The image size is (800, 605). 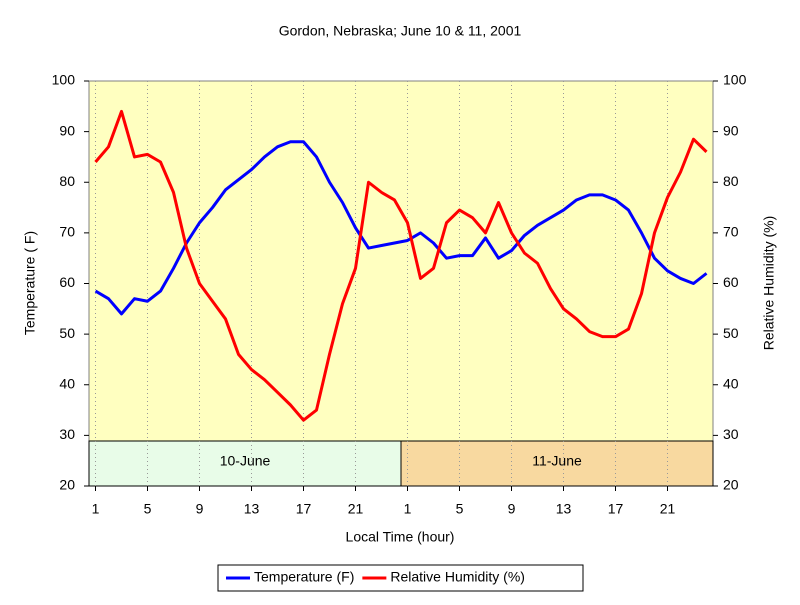 I want to click on y2-tick-label: 80, so click(x=731, y=181).